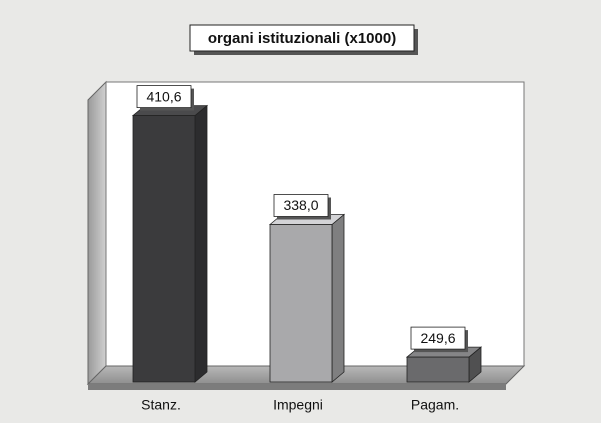 This screenshot has height=423, width=601. Describe the element at coordinates (298, 405) in the screenshot. I see `x-tick-label: Impegni` at that location.